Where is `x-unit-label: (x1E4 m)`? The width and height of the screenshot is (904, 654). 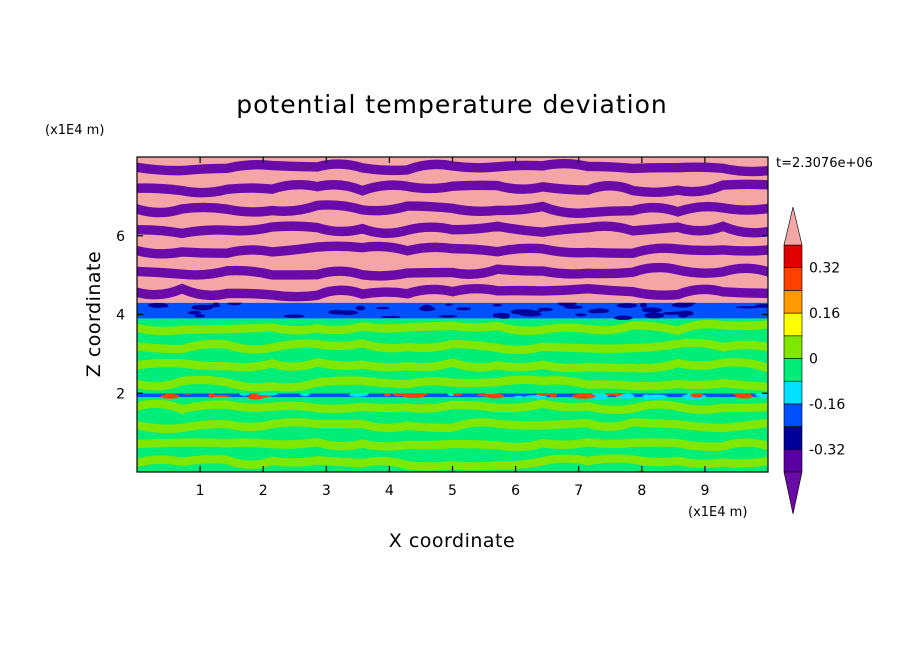 x-unit-label: (x1E4 m) is located at coordinates (717, 512).